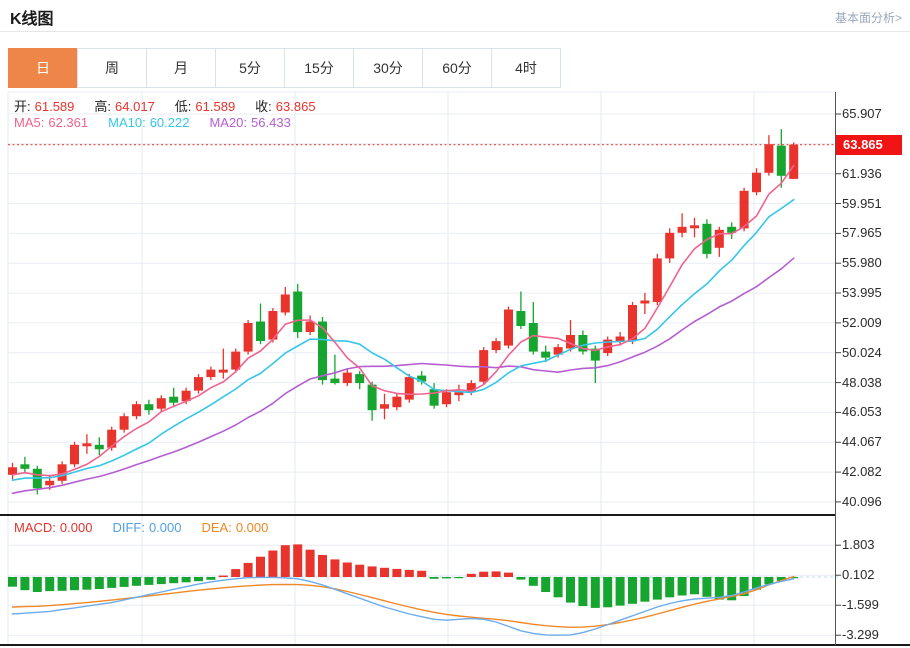 Image resolution: width=910 pixels, height=648 pixels. Describe the element at coordinates (869, 145) in the screenshot. I see `current-price-badge: 63.865` at that location.